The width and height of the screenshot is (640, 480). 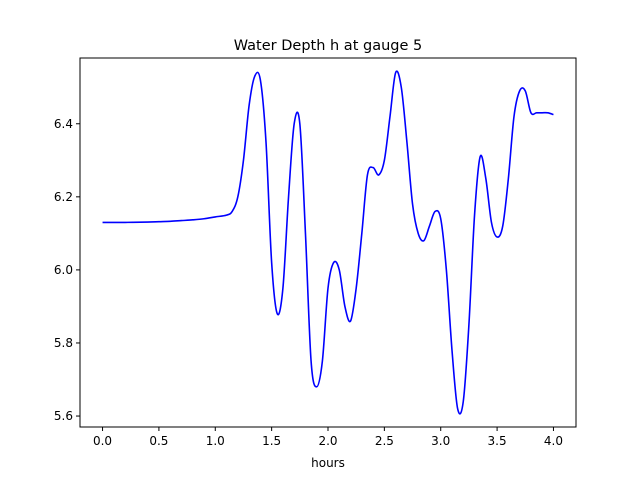 What do you see at coordinates (384, 441) in the screenshot?
I see `x-tick-label: 2.5` at bounding box center [384, 441].